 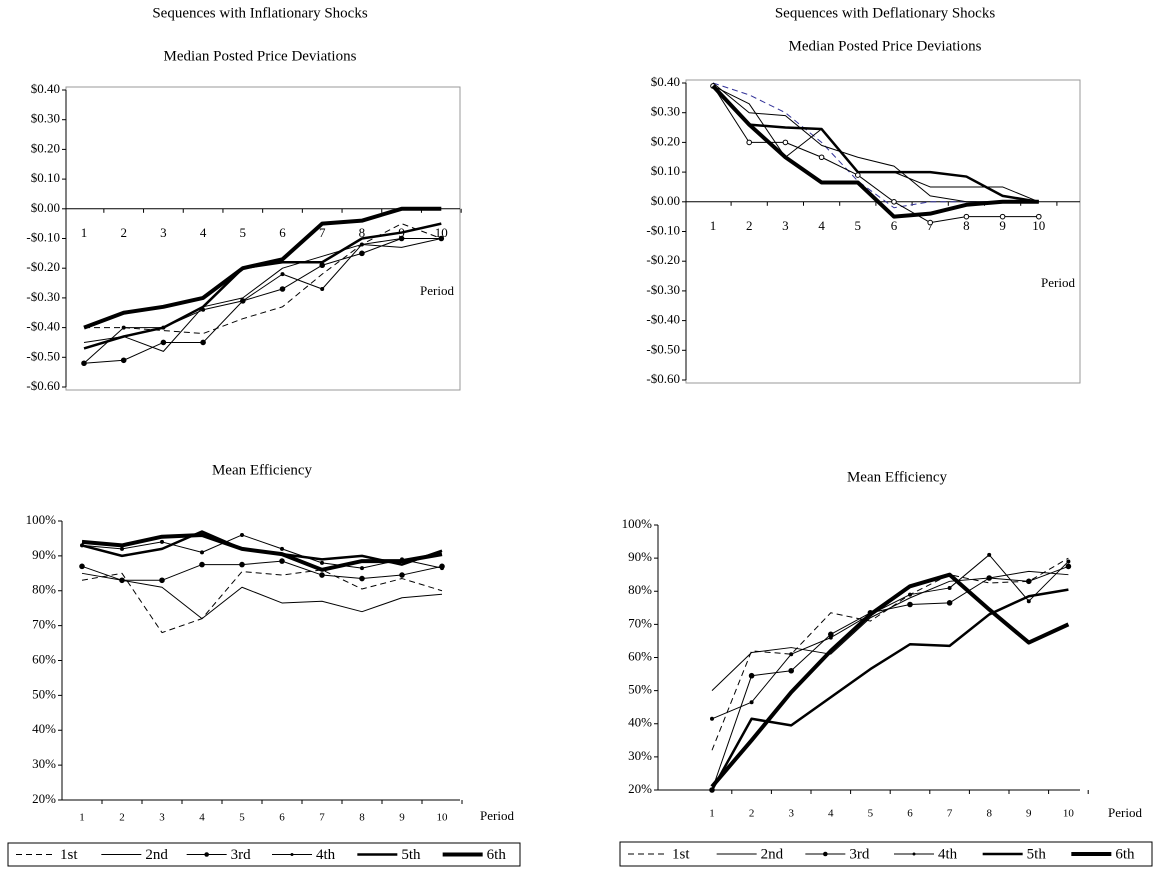 What do you see at coordinates (948, 854) in the screenshot?
I see `legend-label: 4th` at bounding box center [948, 854].